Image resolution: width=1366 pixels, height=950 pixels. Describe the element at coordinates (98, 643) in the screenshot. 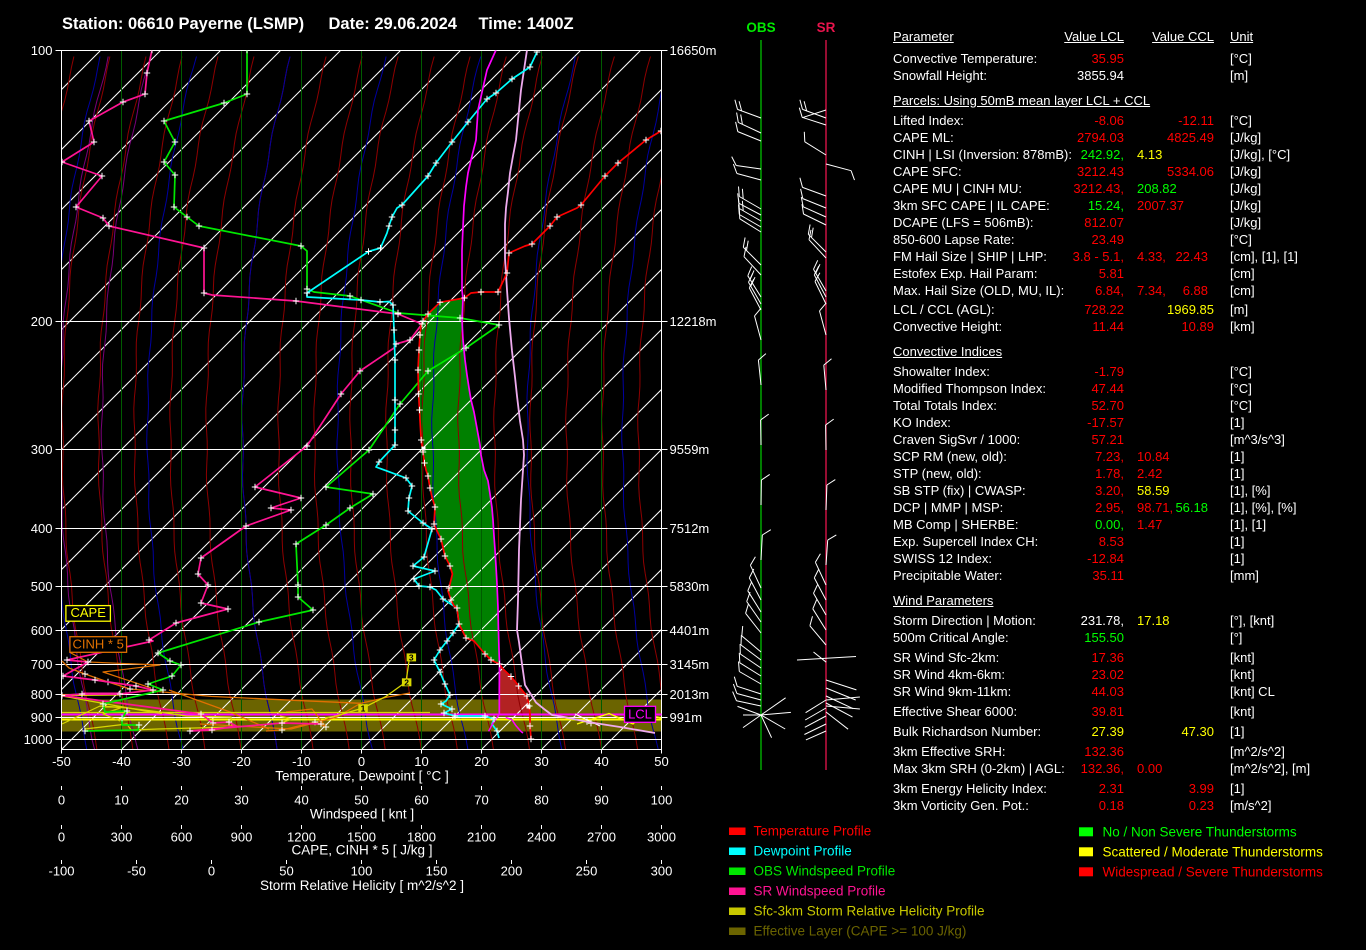

I see `svg-text: CINH * 5` at that location.